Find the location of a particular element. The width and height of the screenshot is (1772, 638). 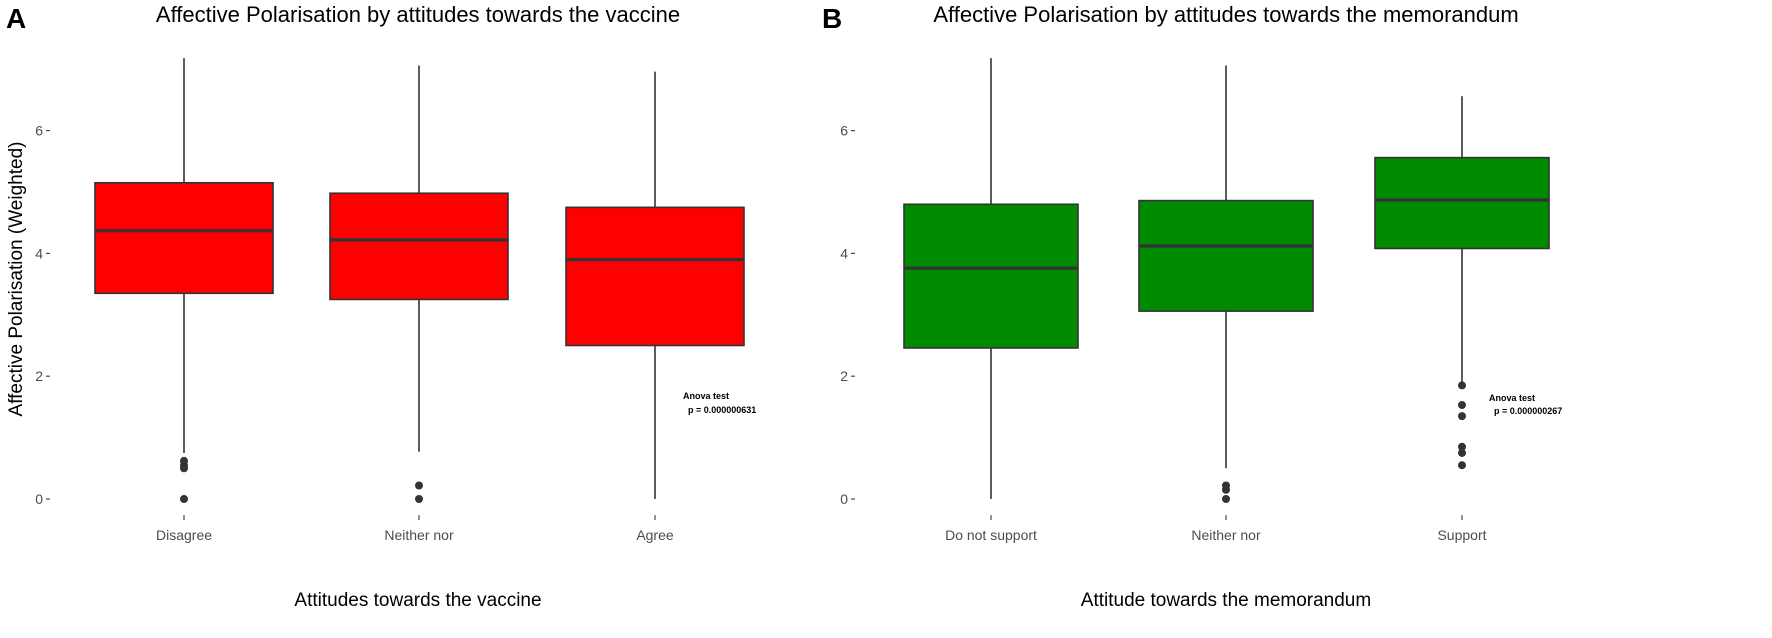

panel-b-ytick-label: 0 is located at coordinates (844, 499).